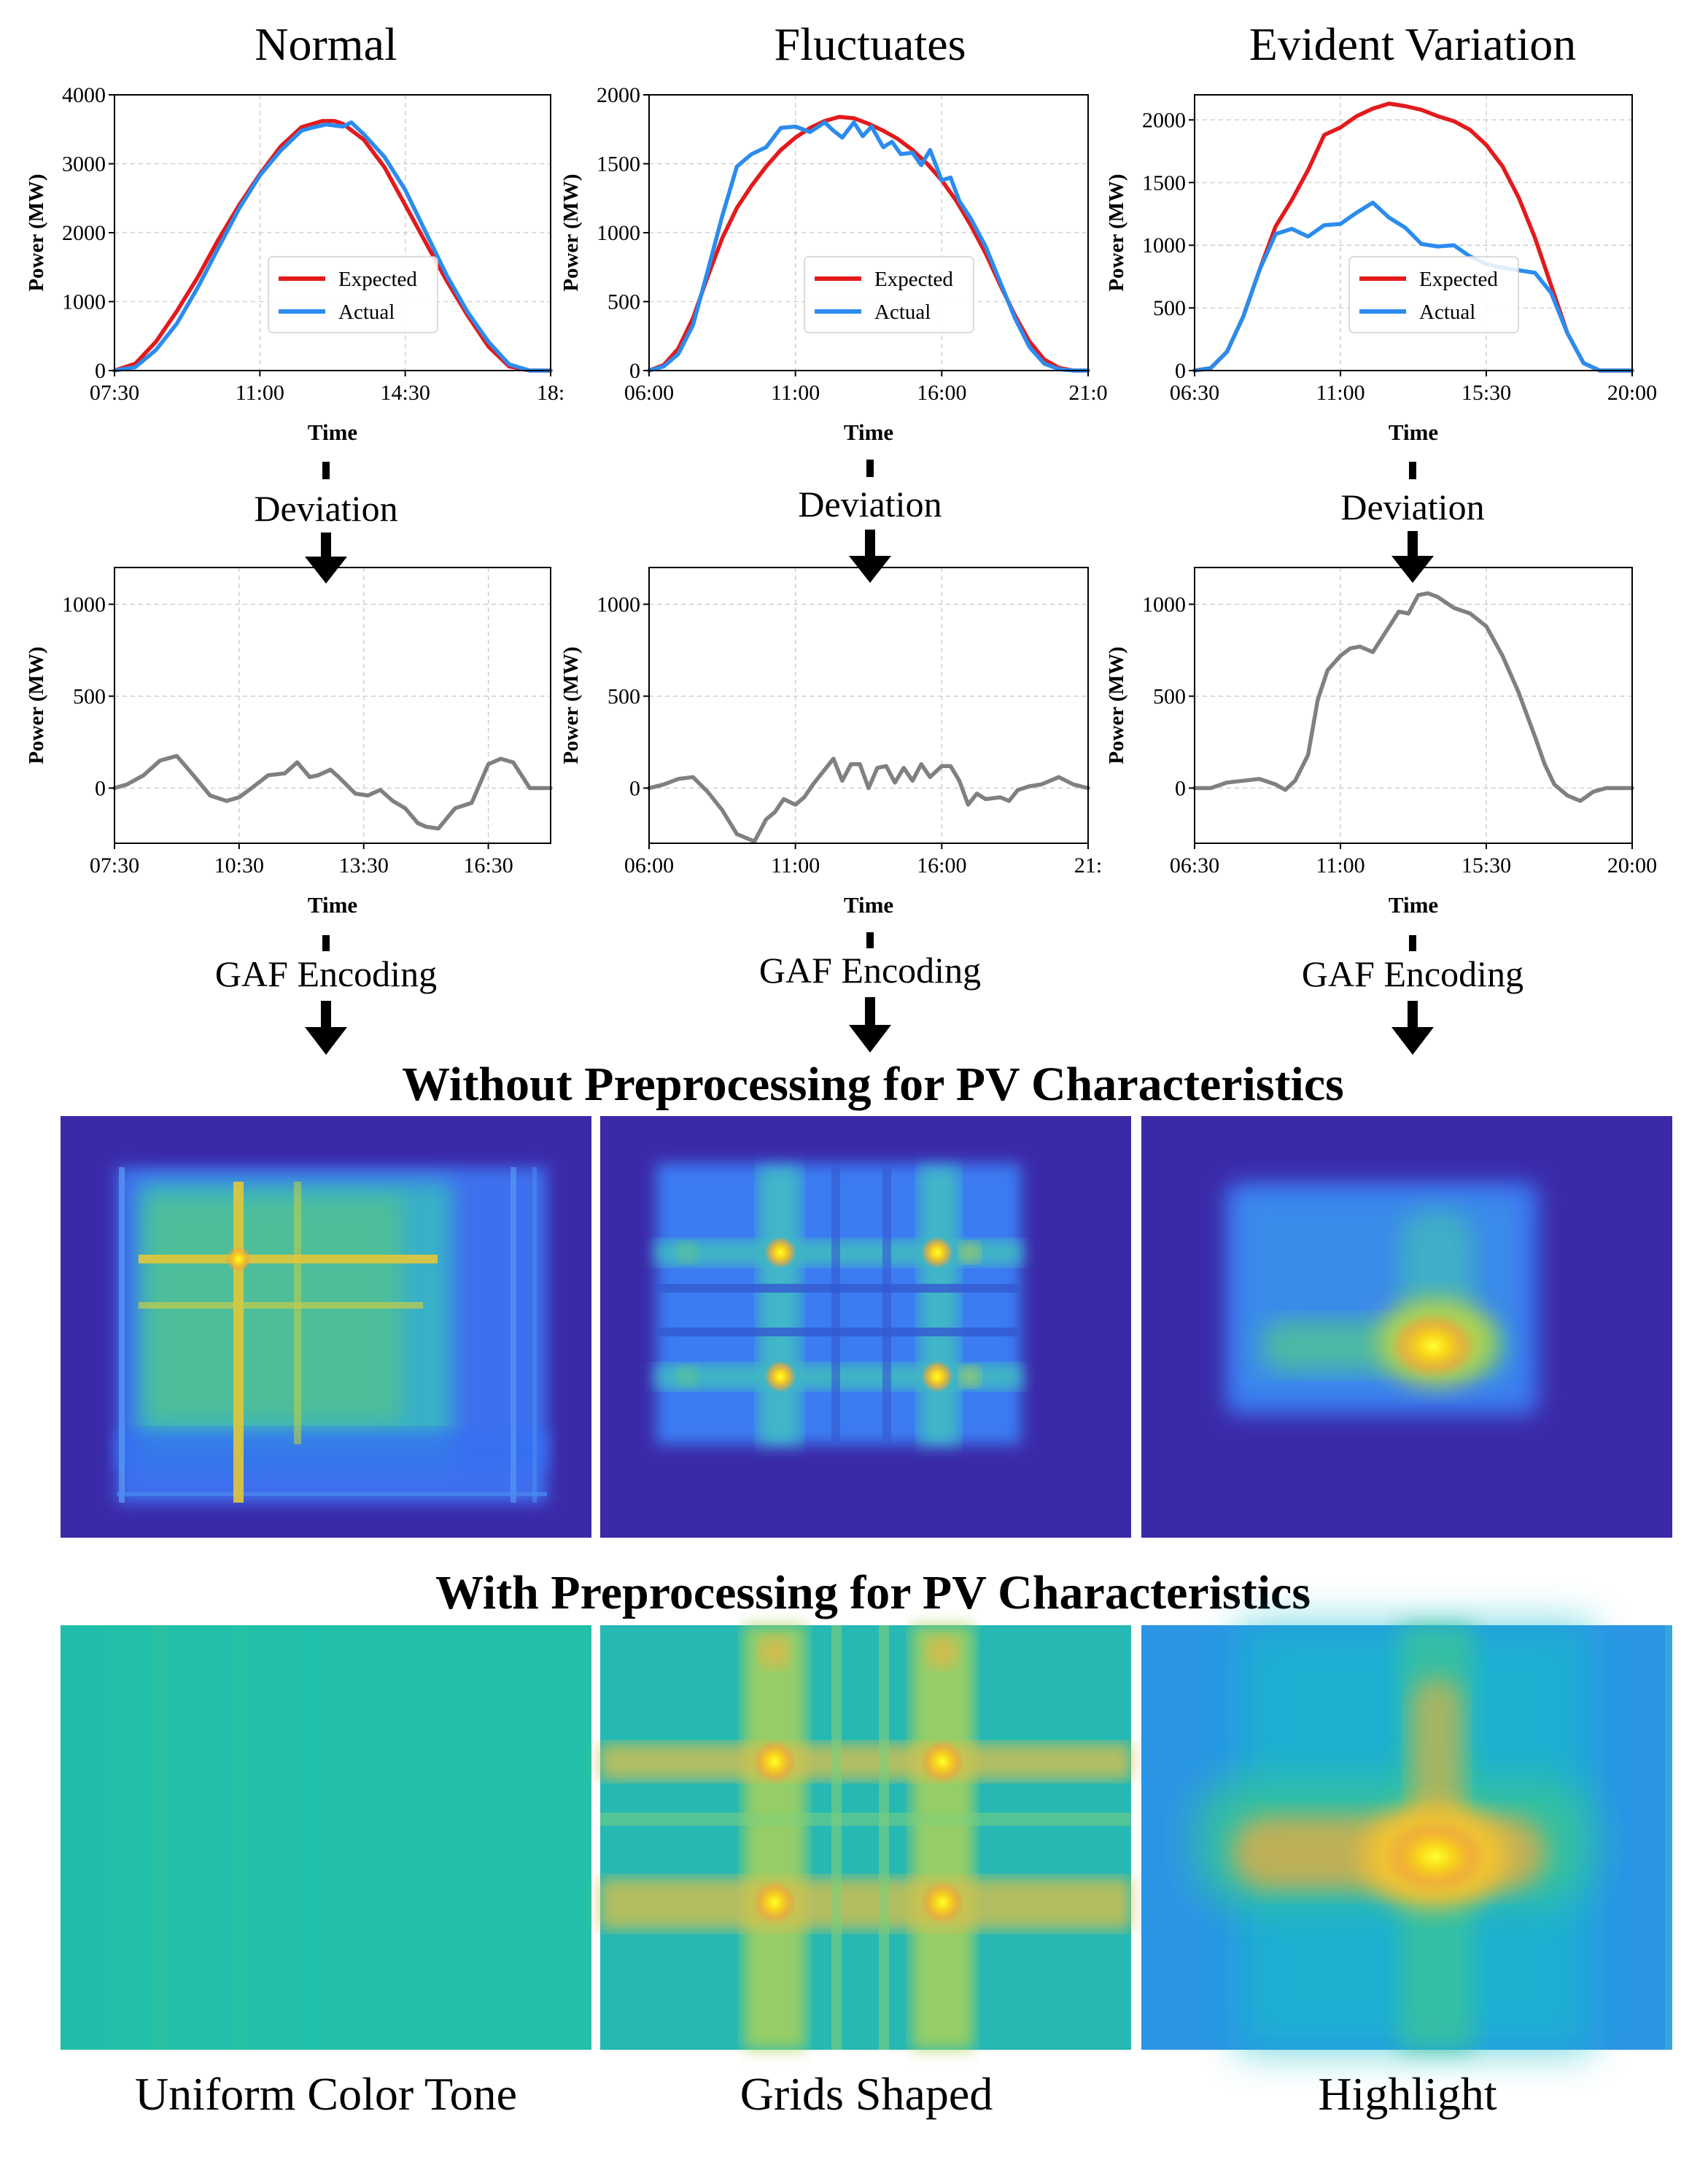  I want to click on gaf-with-evident, so click(1406, 1837).